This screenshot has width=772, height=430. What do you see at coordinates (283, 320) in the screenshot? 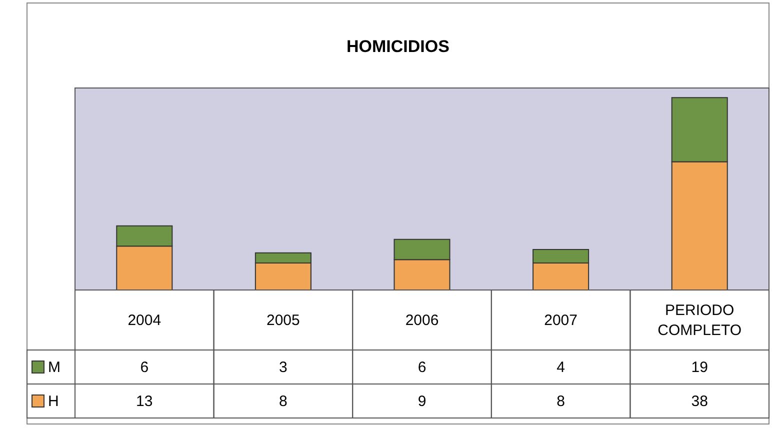
I see `x-tick-label: 2005` at bounding box center [283, 320].